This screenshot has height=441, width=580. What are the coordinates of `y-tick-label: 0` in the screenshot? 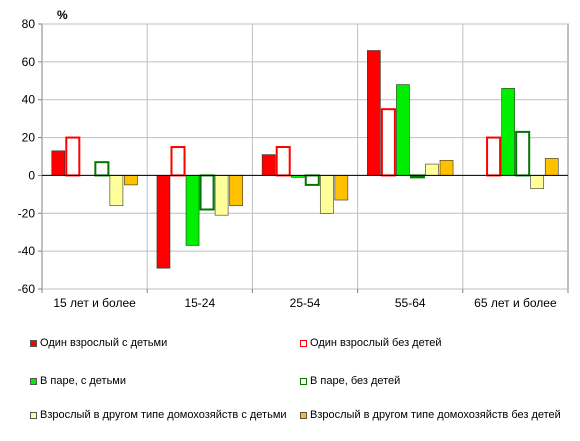 It's located at (31, 175).